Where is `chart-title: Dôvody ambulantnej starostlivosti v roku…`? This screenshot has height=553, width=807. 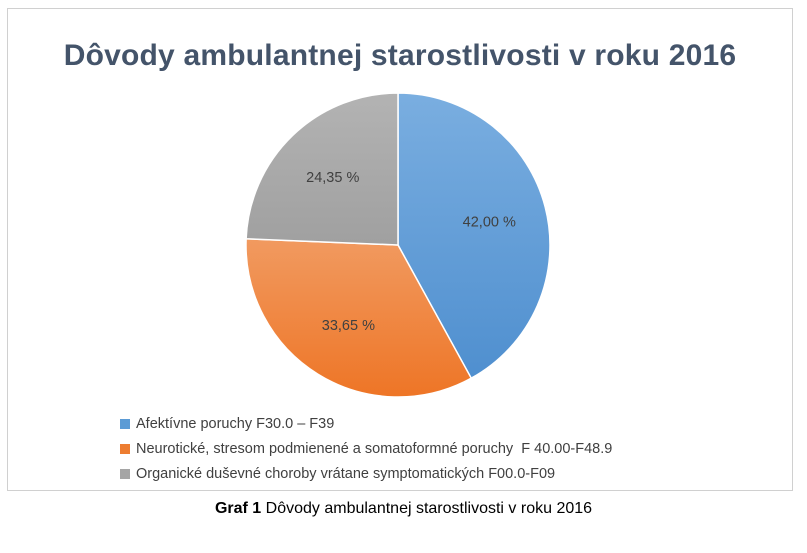 chart-title: Dôvody ambulantnej starostlivosti v roku… is located at coordinates (400, 55).